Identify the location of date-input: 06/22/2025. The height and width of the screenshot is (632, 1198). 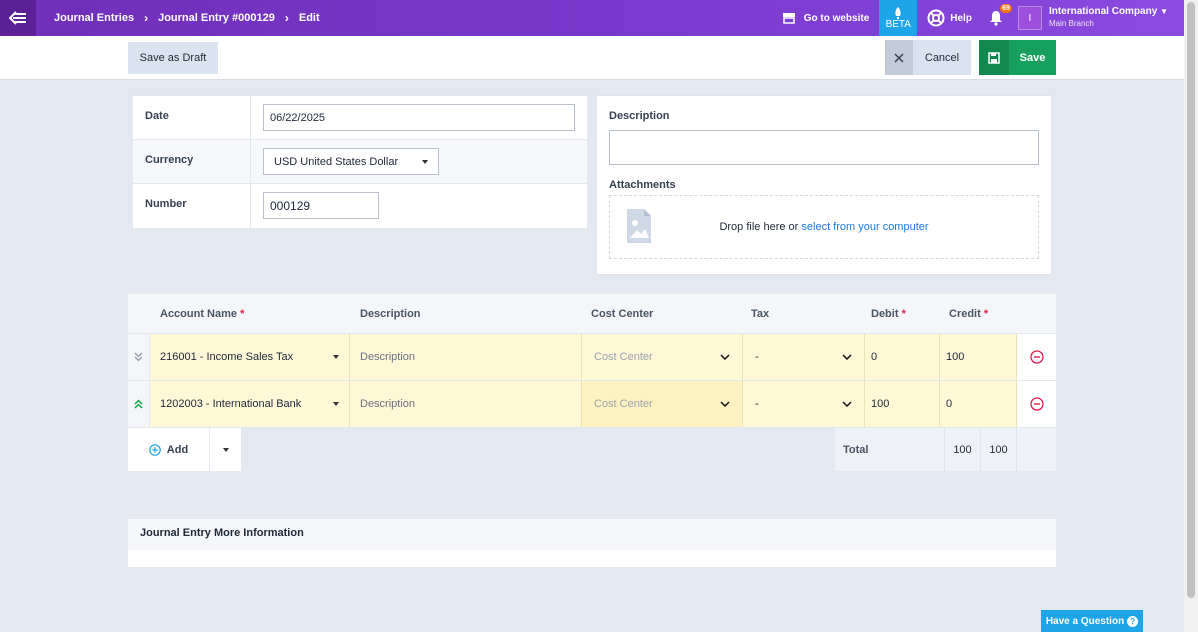
(419, 117).